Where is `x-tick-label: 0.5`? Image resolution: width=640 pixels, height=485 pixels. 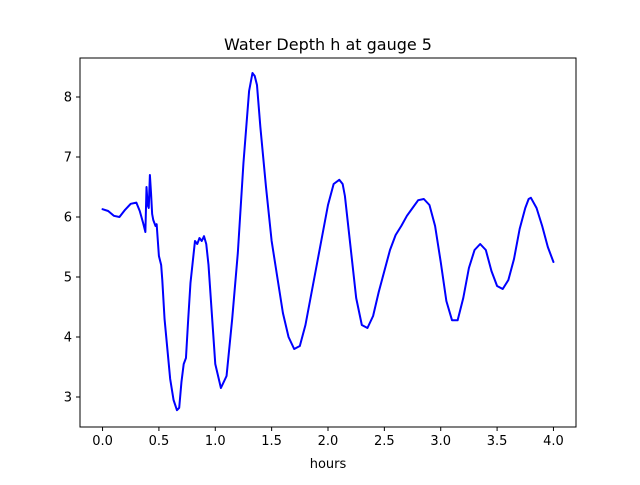 x-tick-label: 0.5 is located at coordinates (159, 441).